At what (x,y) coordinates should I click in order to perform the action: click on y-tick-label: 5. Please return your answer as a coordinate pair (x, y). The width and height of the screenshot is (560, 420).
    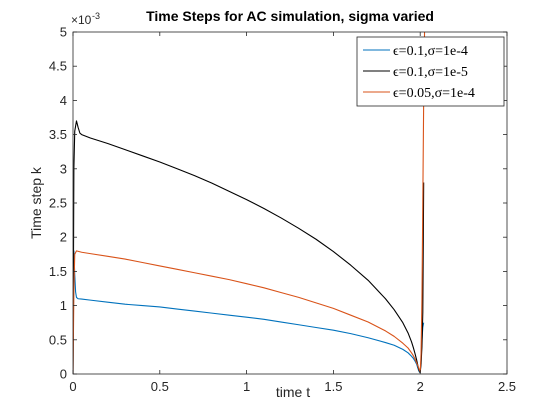
    Looking at the image, I should click on (63, 32).